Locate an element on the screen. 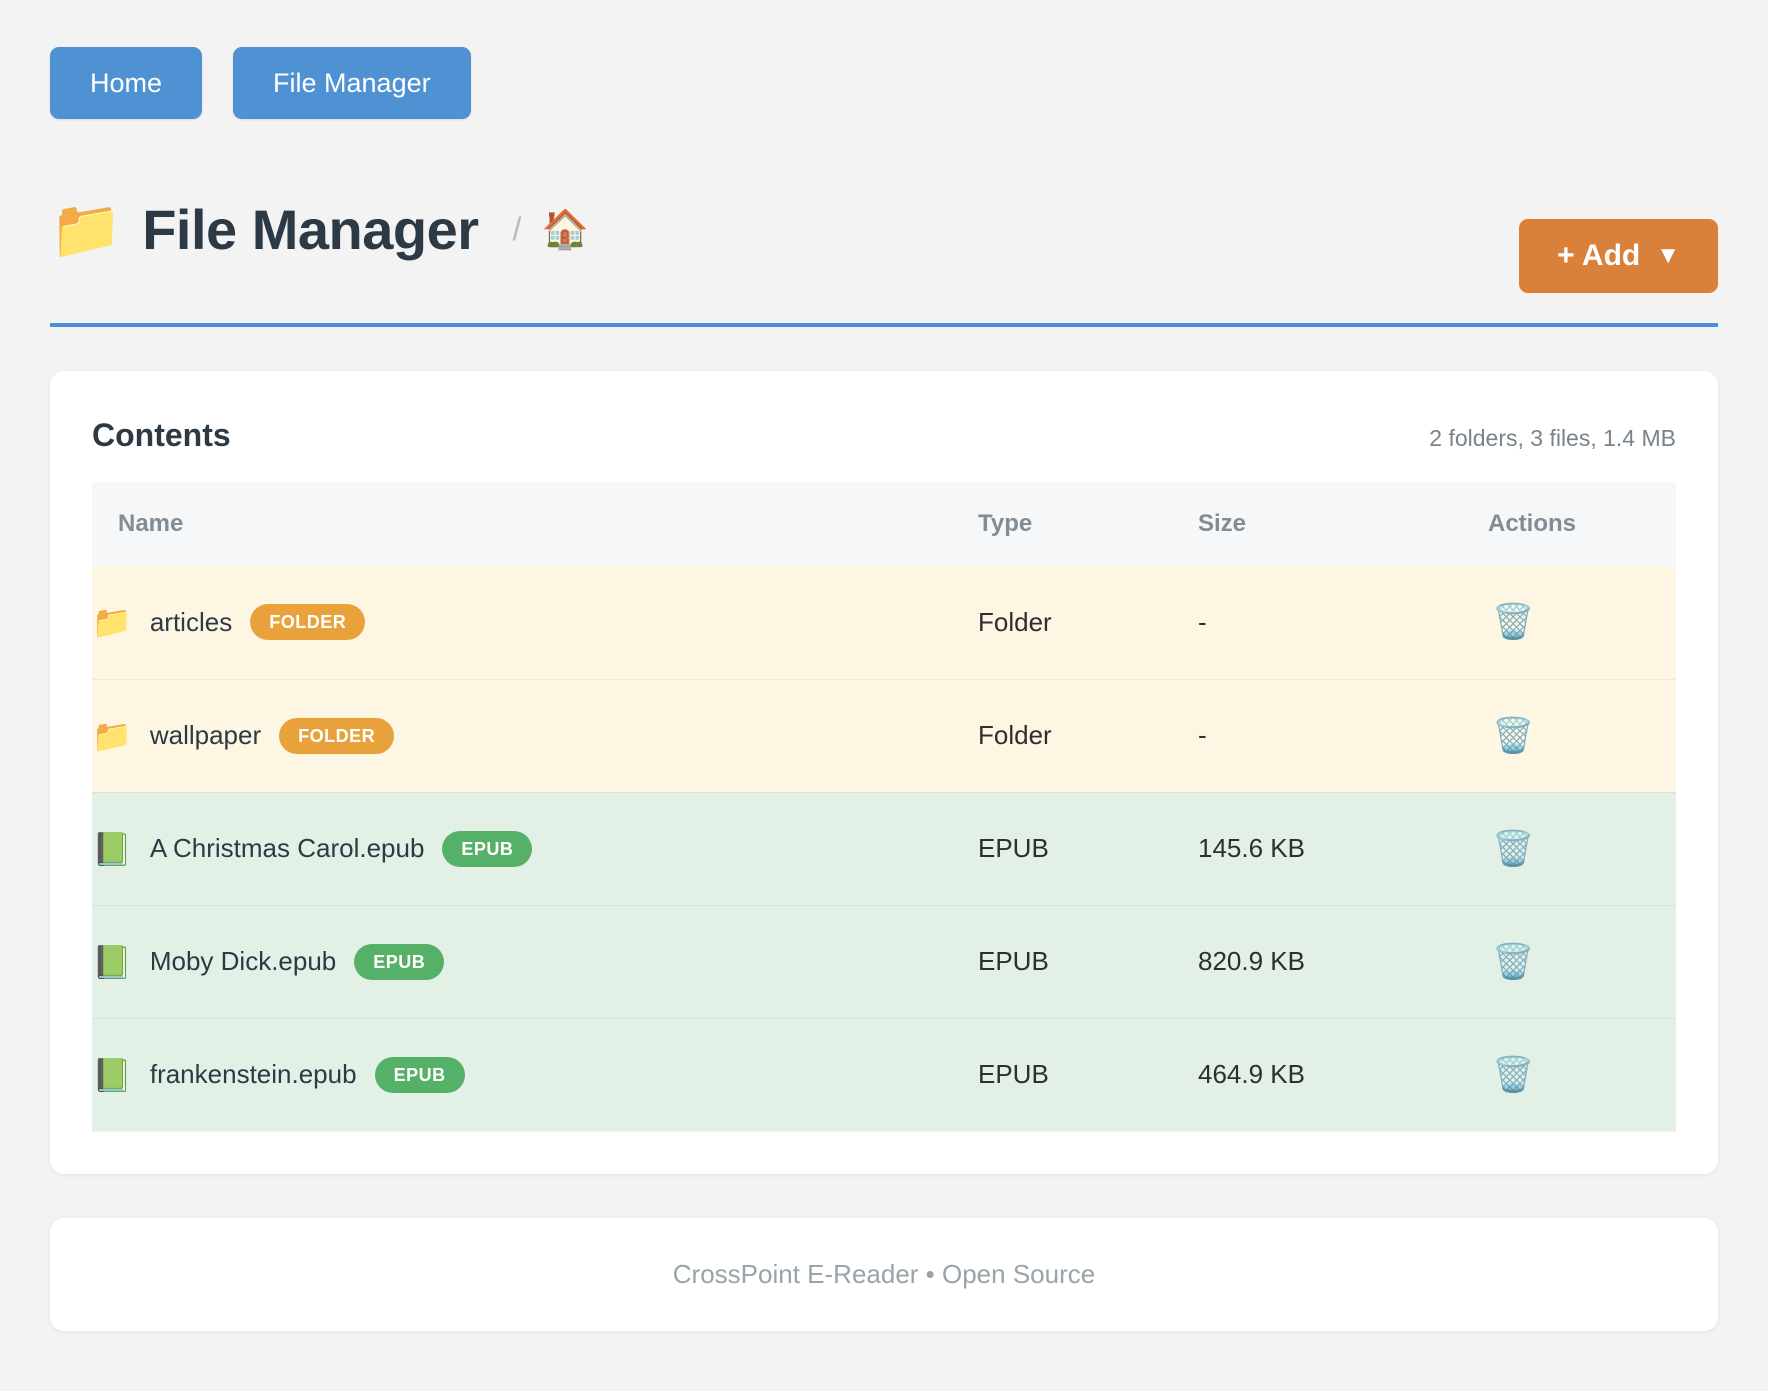 Image resolution: width=1768 pixels, height=1391 pixels. title-divider is located at coordinates (884, 325).